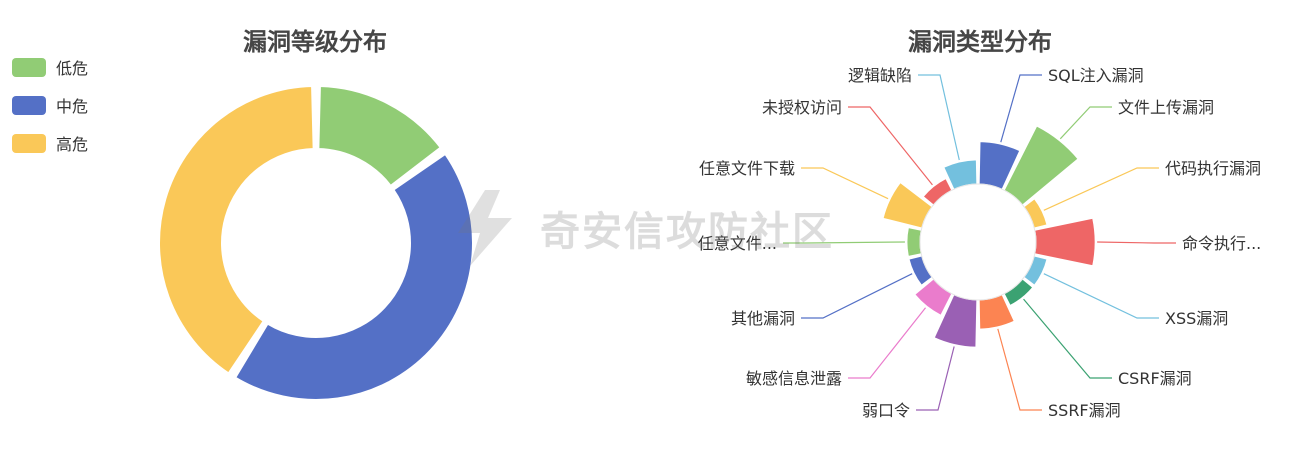  Describe the element at coordinates (880, 75) in the screenshot. I see `rose-label-13: 逻辑缺陷` at that location.